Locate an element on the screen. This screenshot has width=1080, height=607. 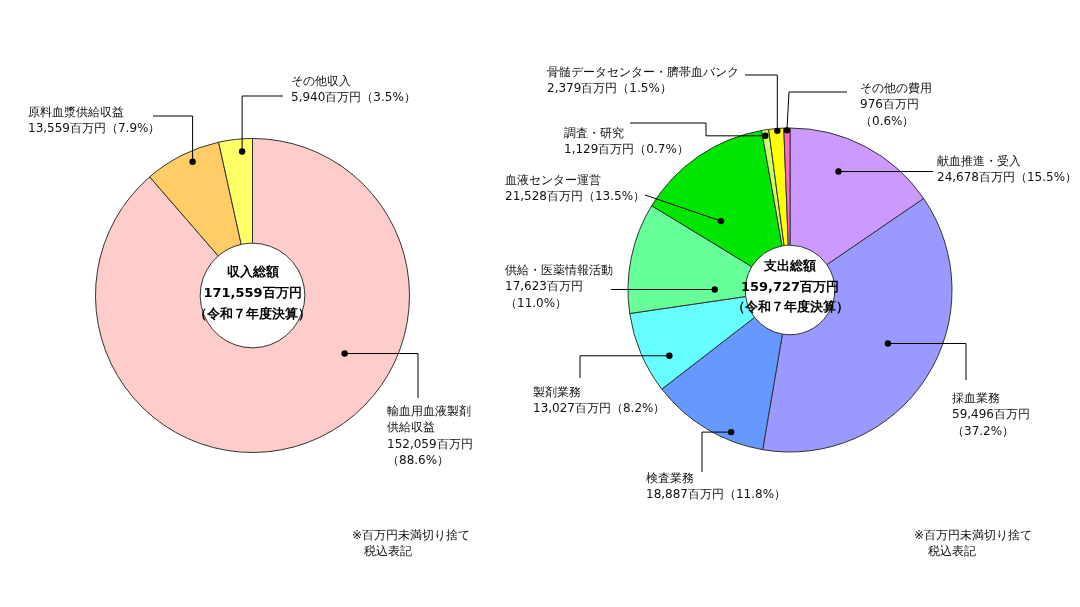
slice-label: 血液センター運営 is located at coordinates (553, 180).